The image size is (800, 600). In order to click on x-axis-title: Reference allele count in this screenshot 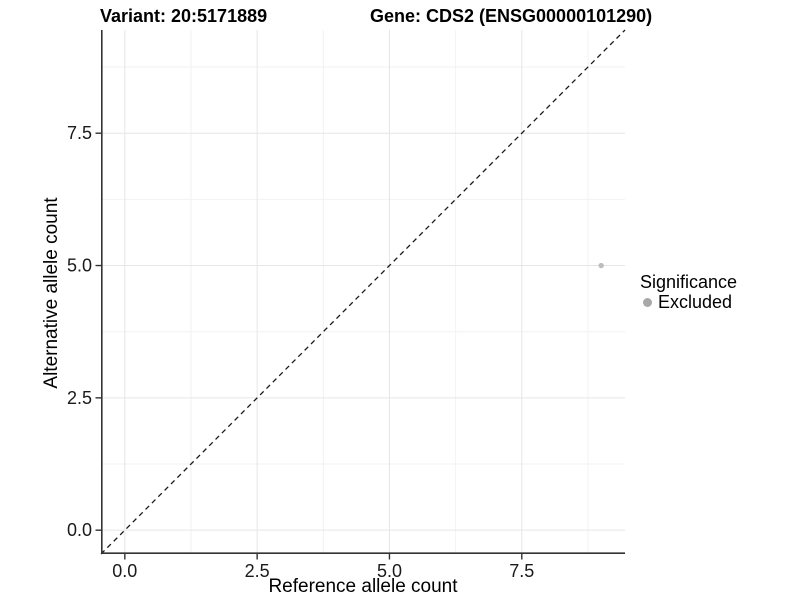, I will do `click(363, 586)`.